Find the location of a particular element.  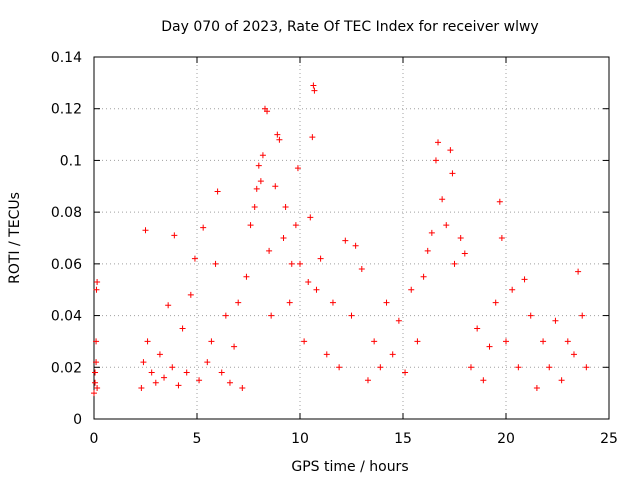

y-tick-label: 0.02 is located at coordinates (66, 368).